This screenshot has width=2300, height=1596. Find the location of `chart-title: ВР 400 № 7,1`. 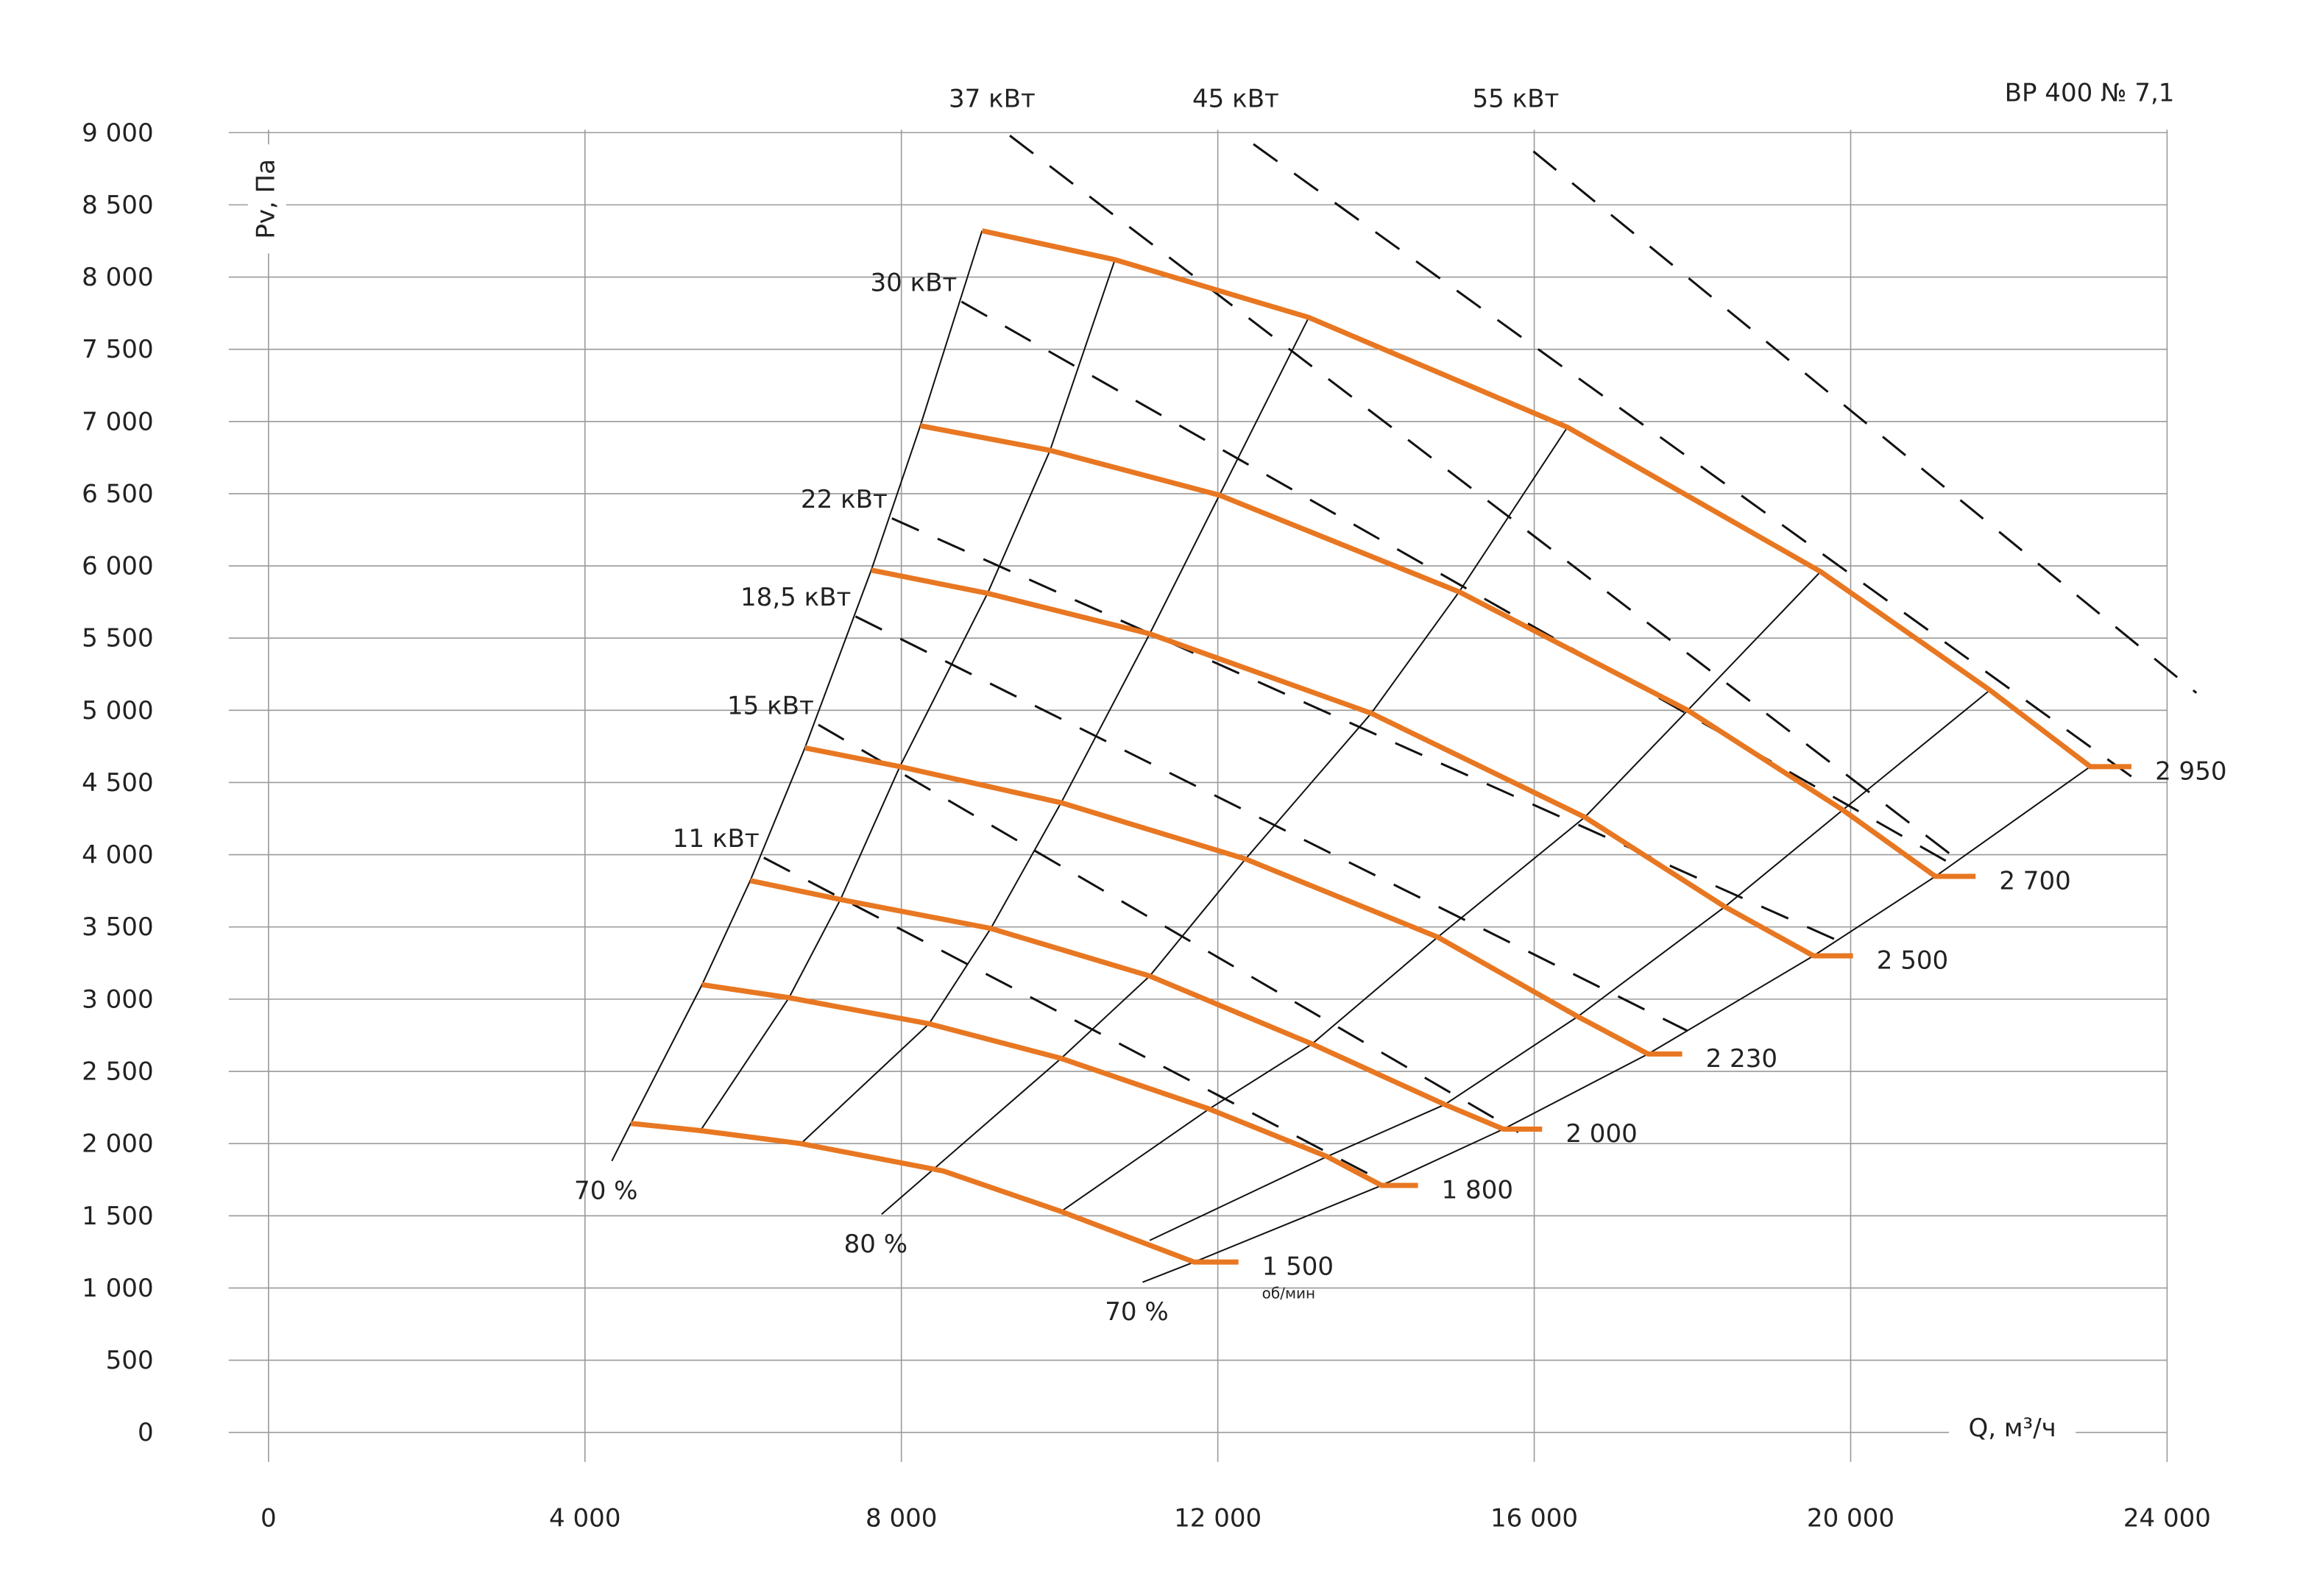

chart-title: ВР 400 № 7,1 is located at coordinates (2090, 93).